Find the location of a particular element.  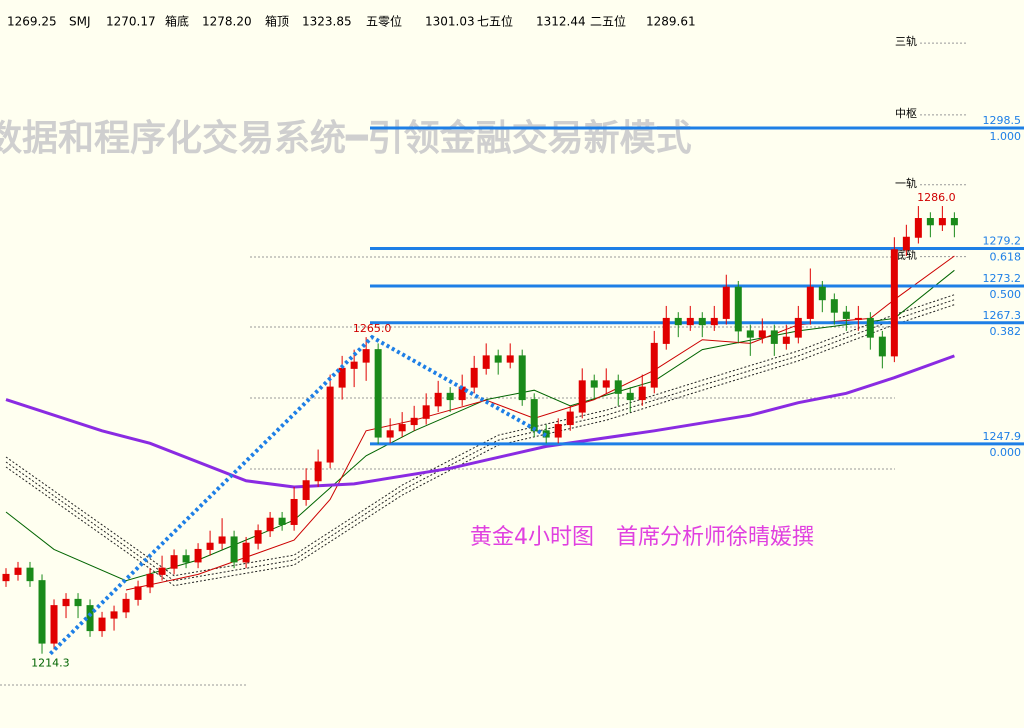

header-item: 箱顶 is located at coordinates (277, 21).